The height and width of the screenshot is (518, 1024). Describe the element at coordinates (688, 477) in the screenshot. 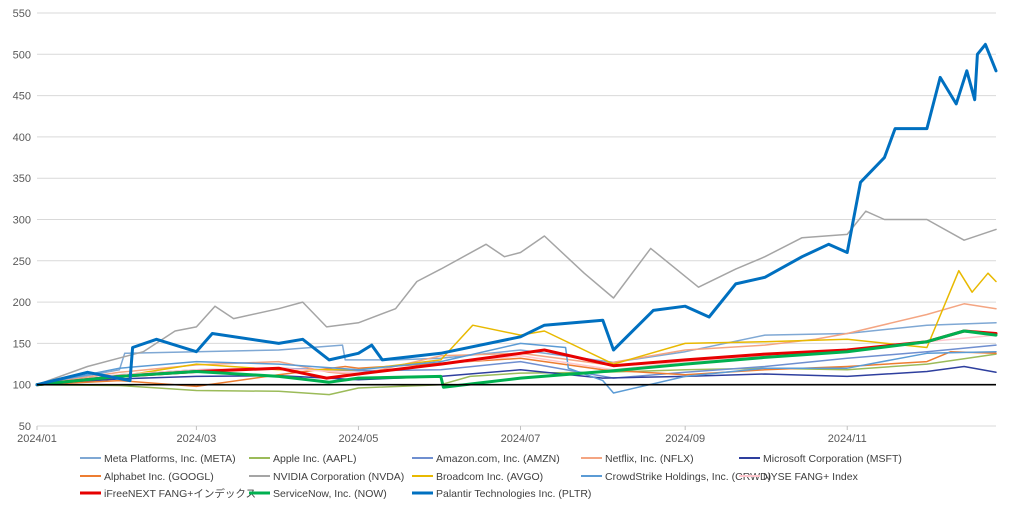

I see `legend-label-8: CrowdStrike Holdings, Inc. (CRWD)` at that location.